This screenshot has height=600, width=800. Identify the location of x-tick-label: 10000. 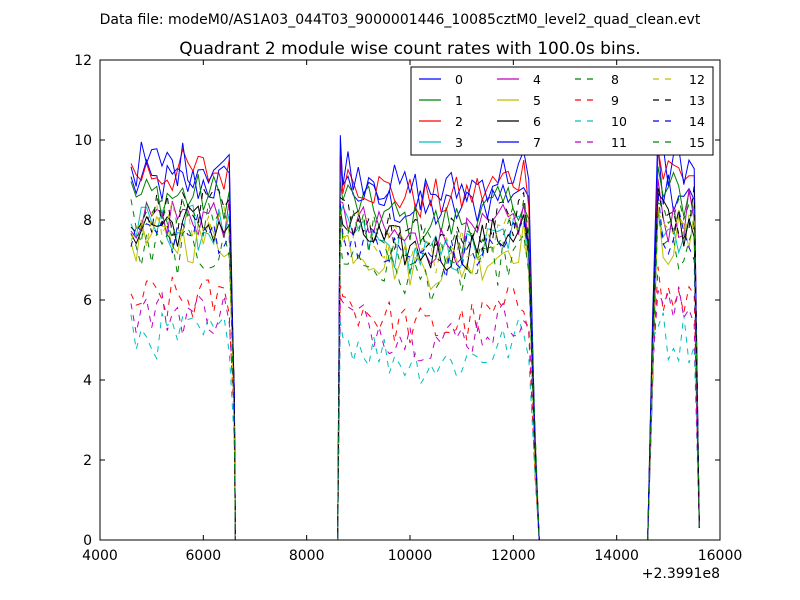
(410, 556).